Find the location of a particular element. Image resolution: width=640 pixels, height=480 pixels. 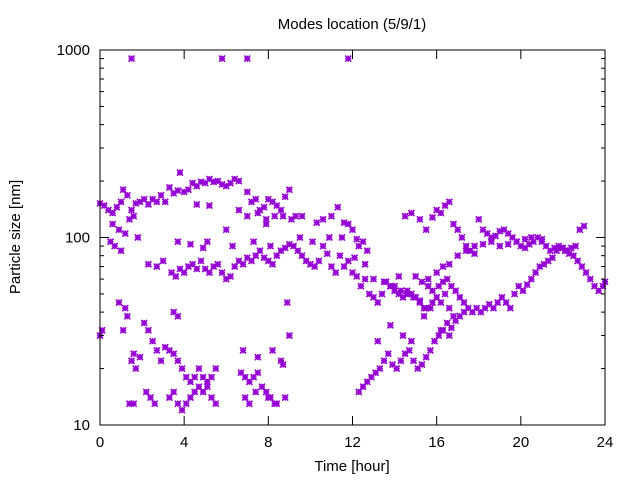

x-tick-label: 8 is located at coordinates (268, 442).